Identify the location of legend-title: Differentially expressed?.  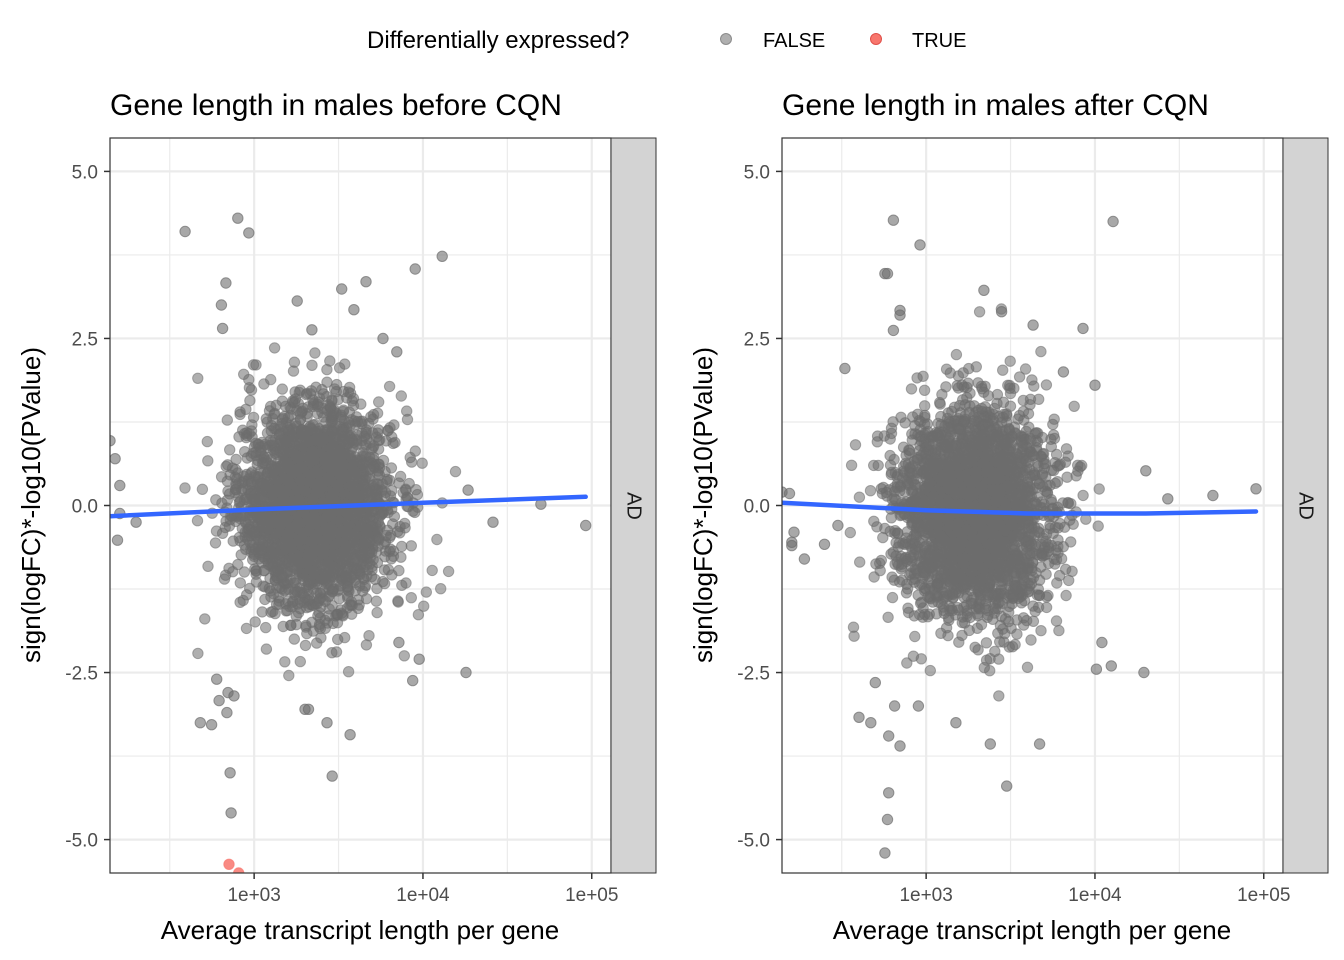
(498, 40).